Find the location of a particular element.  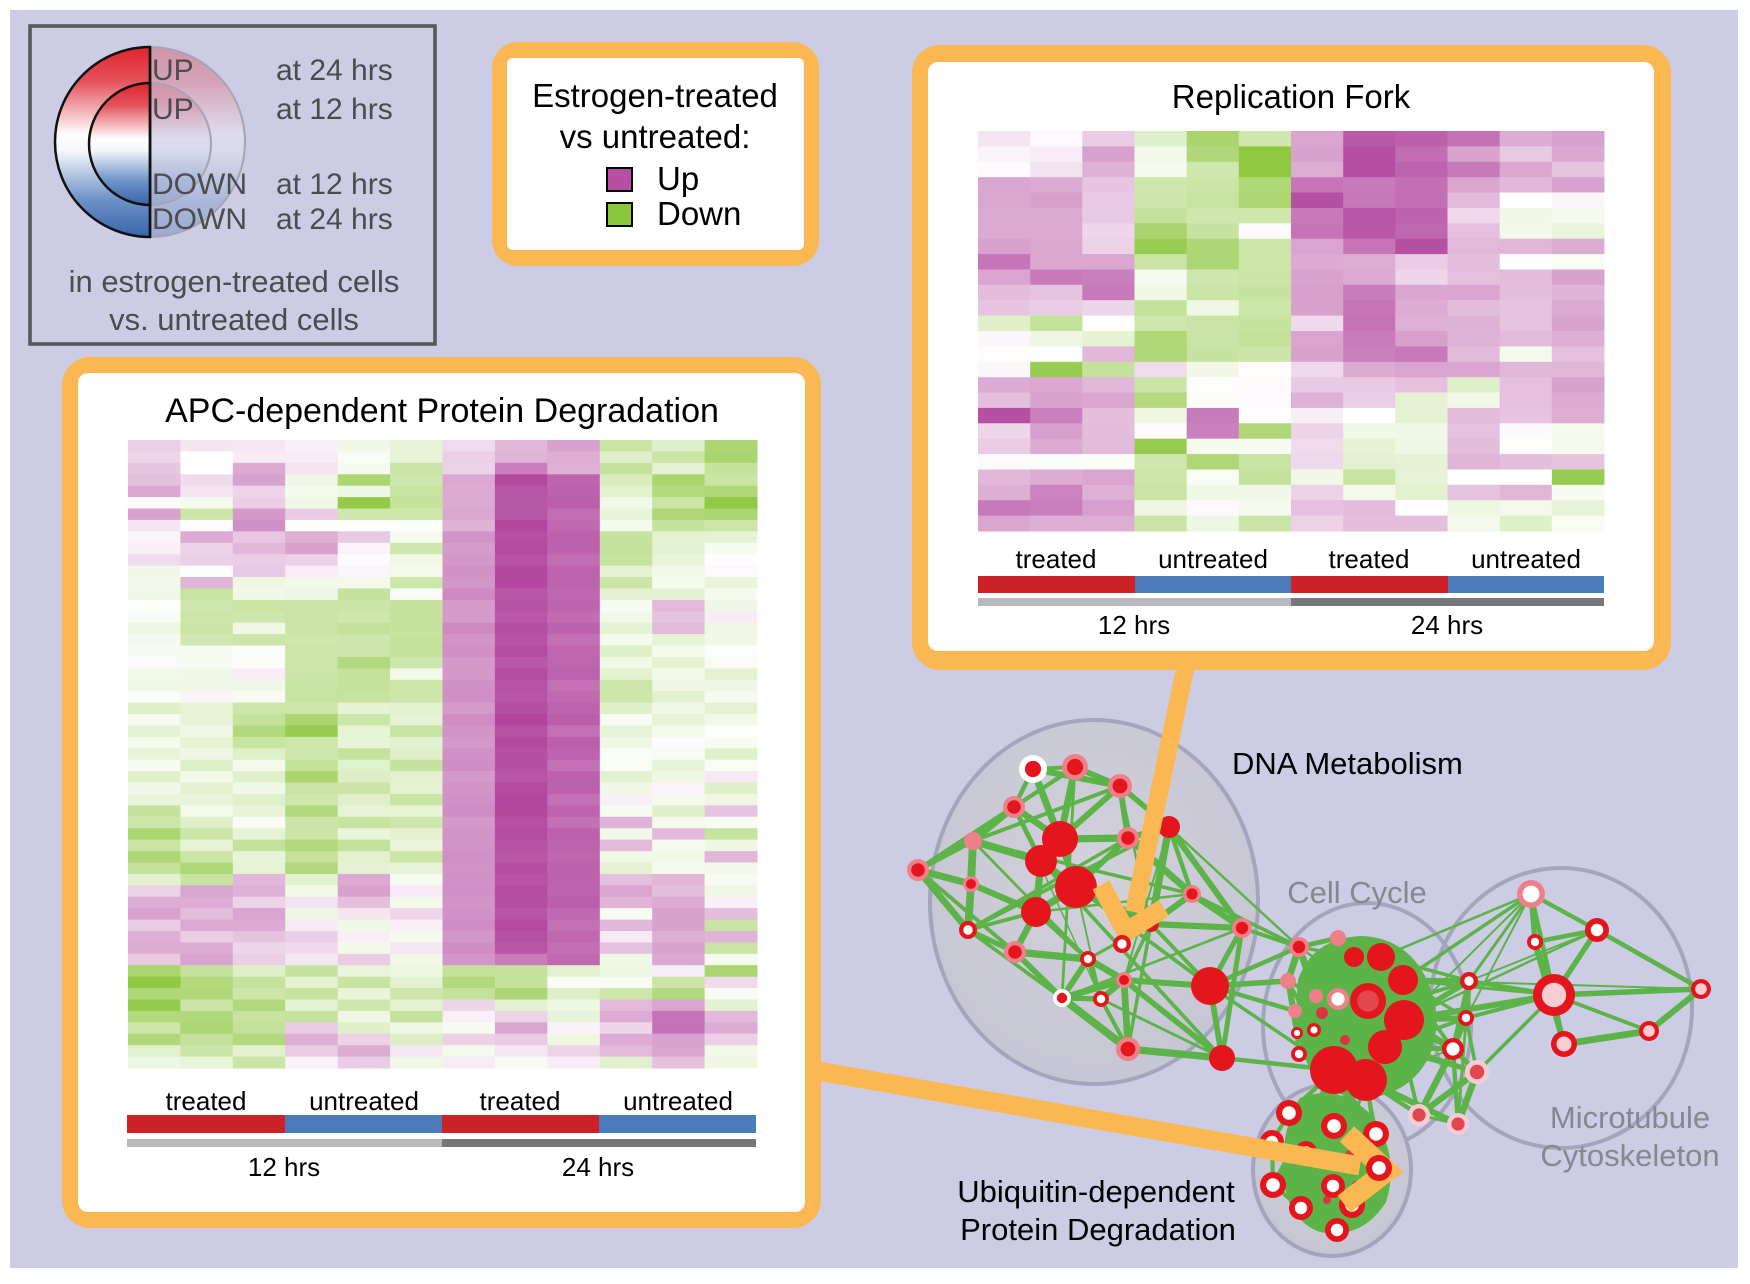

svg-text: Replication Fork is located at coordinates (1291, 96).